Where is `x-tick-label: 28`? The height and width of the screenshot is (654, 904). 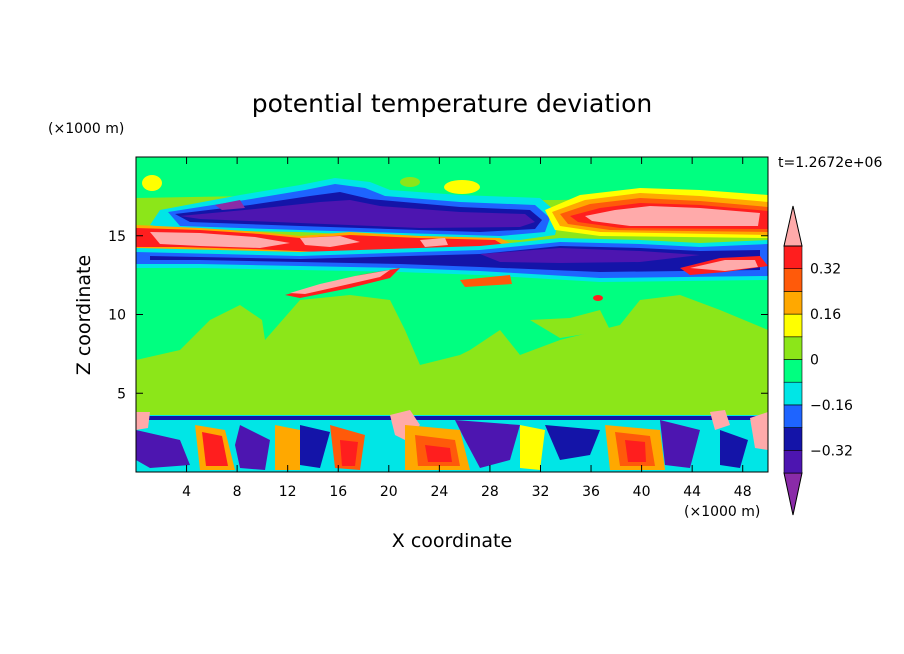
x-tick-label: 28 is located at coordinates (490, 492).